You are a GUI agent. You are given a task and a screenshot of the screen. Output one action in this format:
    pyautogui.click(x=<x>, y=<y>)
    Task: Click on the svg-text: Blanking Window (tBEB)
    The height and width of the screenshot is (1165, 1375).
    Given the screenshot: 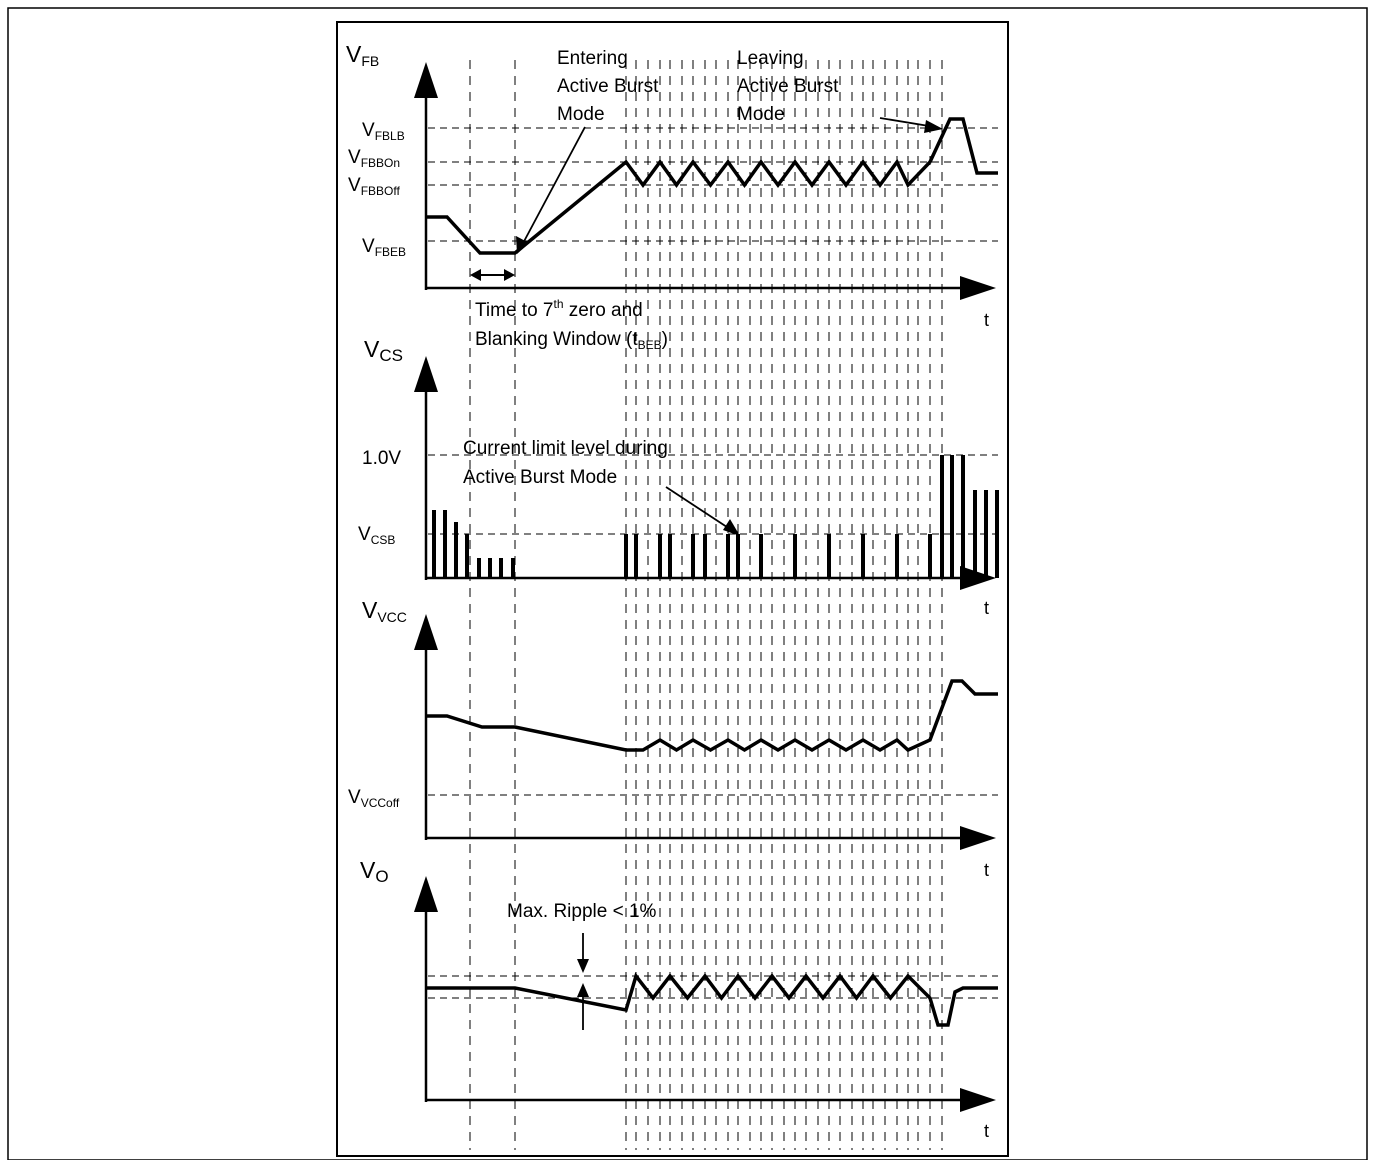 What is the action you would take?
    pyautogui.click(x=571, y=340)
    